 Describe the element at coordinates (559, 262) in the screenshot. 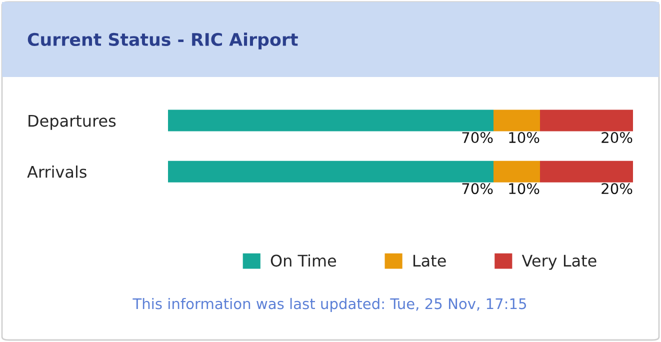

I see `legend-label: Very Late` at that location.